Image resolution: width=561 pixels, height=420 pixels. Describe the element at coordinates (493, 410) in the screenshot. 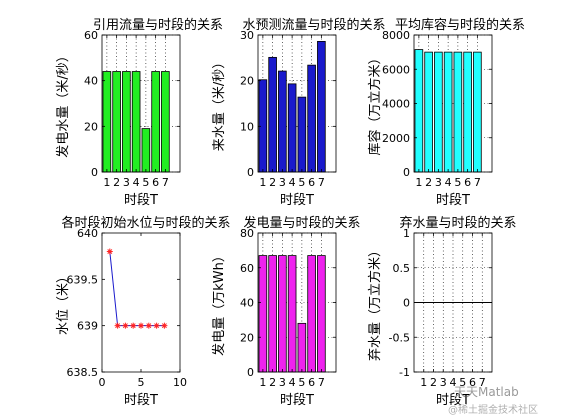

I see `watermark-line2: @稀土掘金技术社区` at that location.